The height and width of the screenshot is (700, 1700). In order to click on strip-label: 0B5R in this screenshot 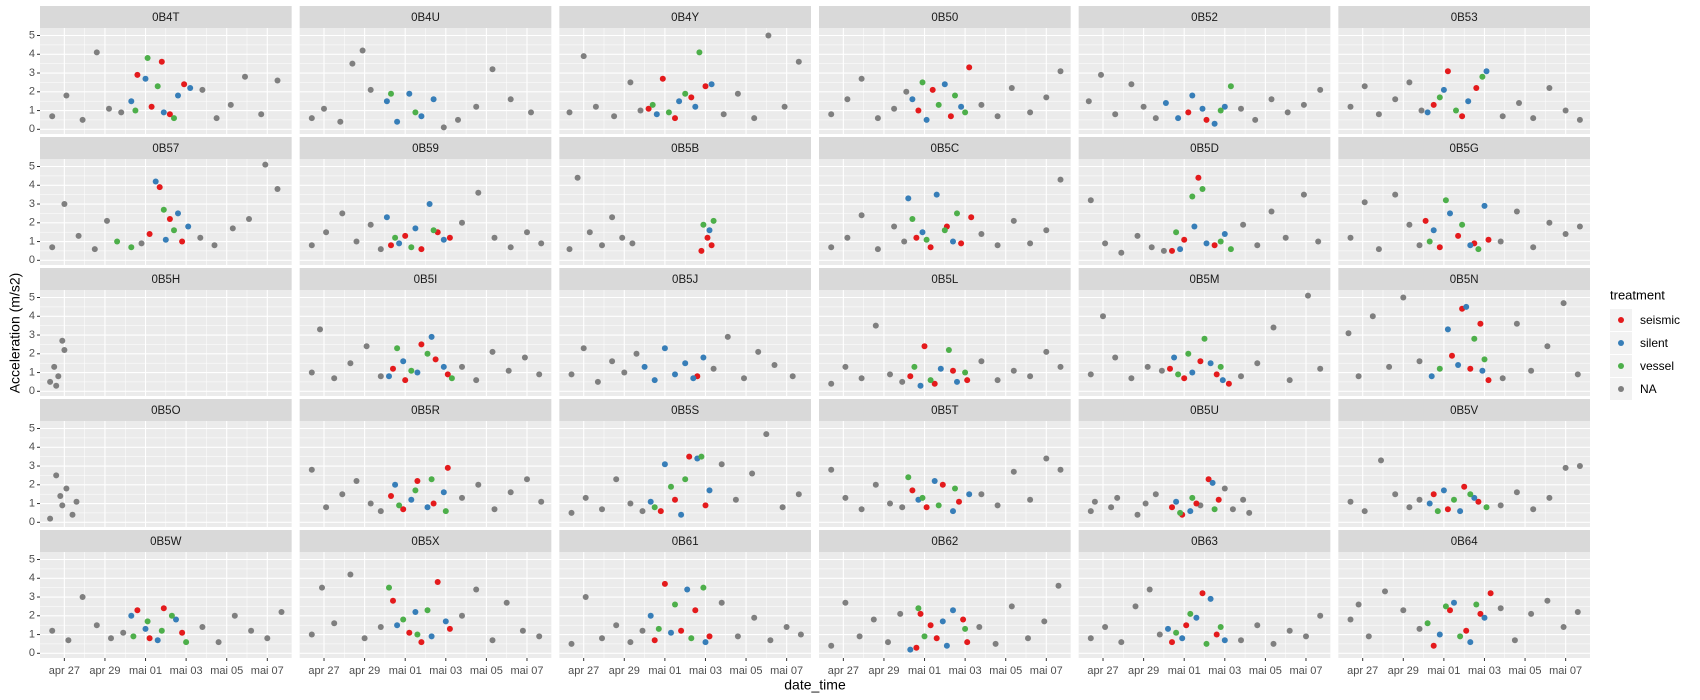, I will do `click(425, 411)`.